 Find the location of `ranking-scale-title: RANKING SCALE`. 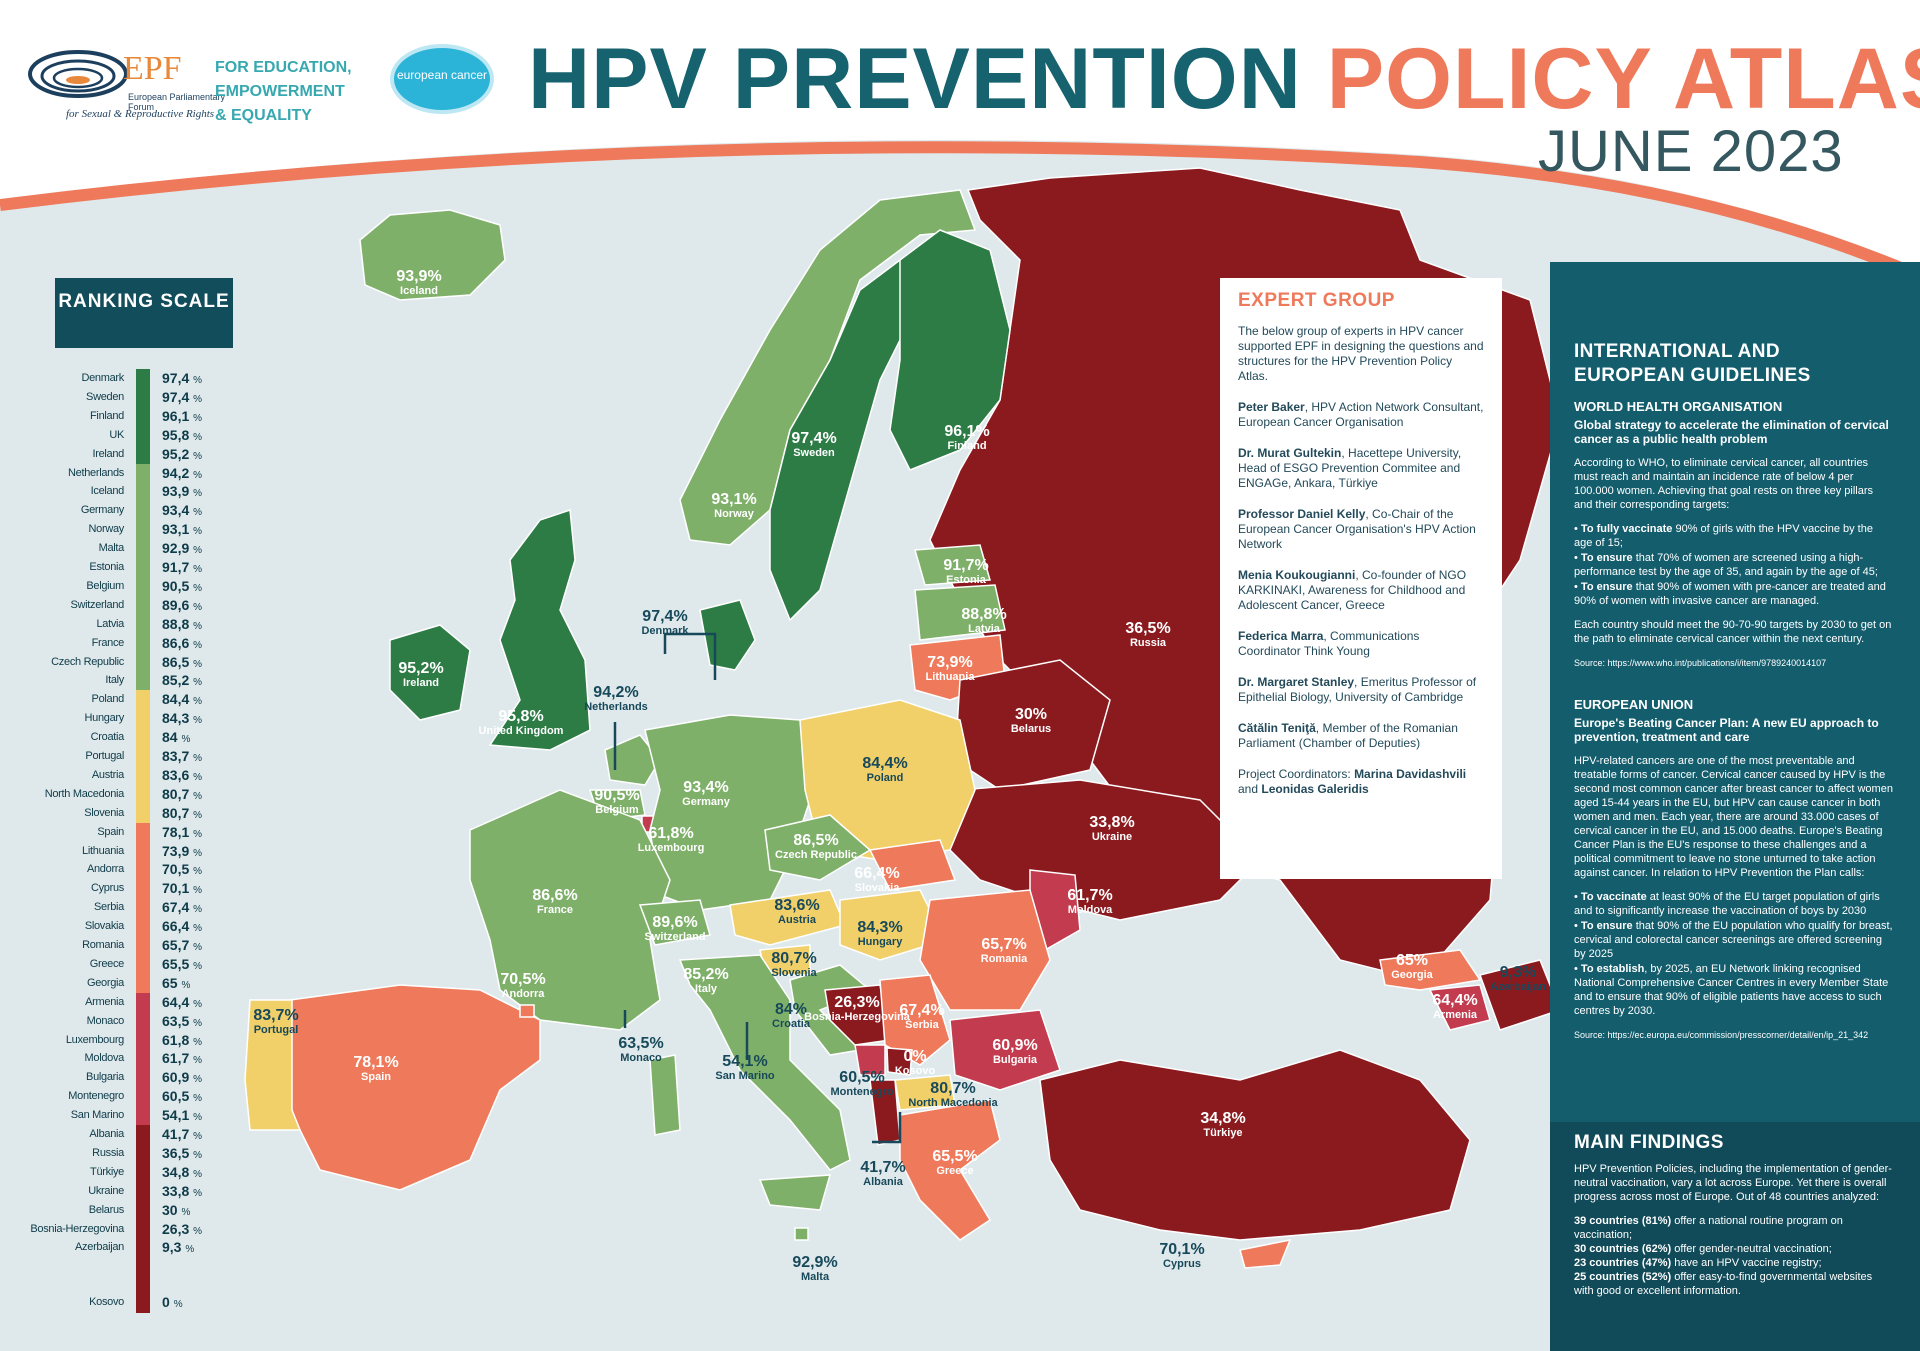

ranking-scale-title: RANKING SCALE is located at coordinates (144, 313).